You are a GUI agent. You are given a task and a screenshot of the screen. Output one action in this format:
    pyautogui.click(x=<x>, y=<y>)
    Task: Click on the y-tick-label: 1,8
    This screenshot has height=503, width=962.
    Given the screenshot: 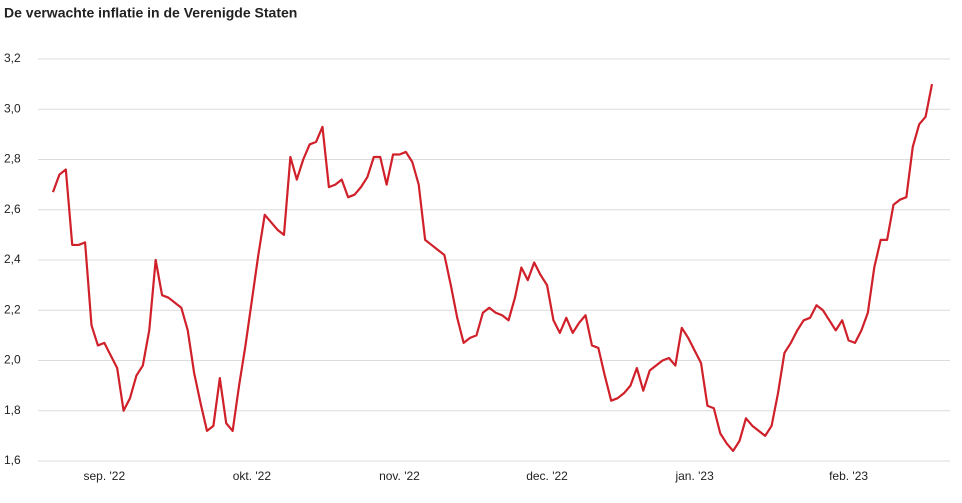 What is the action you would take?
    pyautogui.click(x=12, y=410)
    